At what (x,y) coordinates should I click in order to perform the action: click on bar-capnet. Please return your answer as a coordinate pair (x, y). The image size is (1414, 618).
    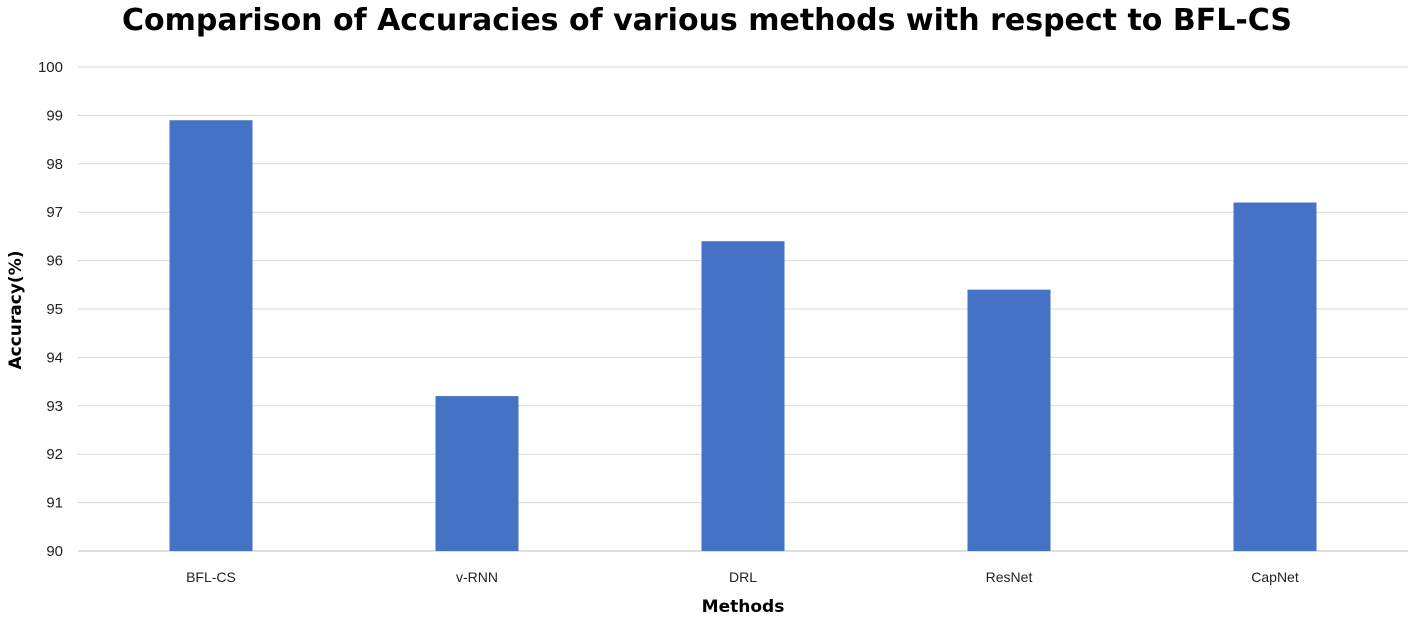
    Looking at the image, I should click on (1275, 376).